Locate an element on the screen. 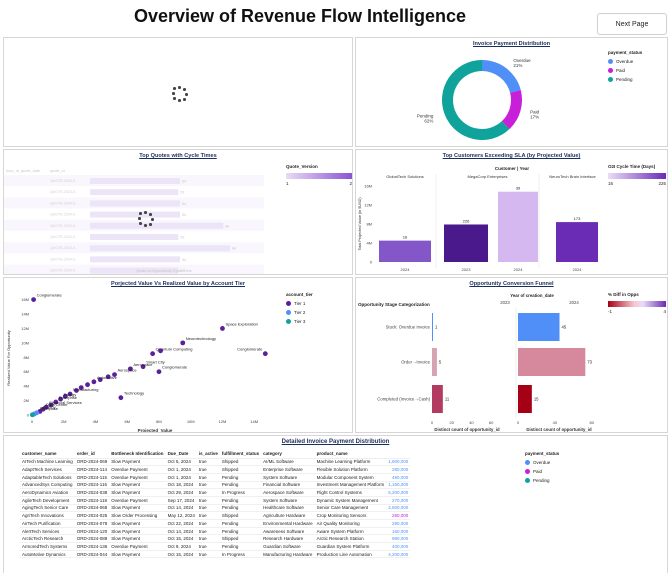  table-cell: AeroDynamics Aviation is located at coordinates (47, 492).